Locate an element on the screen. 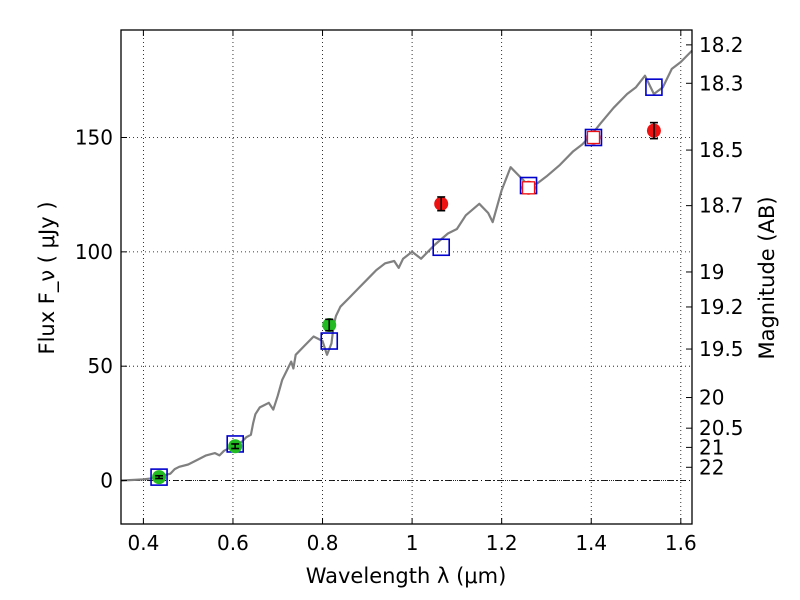 This screenshot has width=800, height=600. x-tick-label: 0.8 is located at coordinates (323, 543).